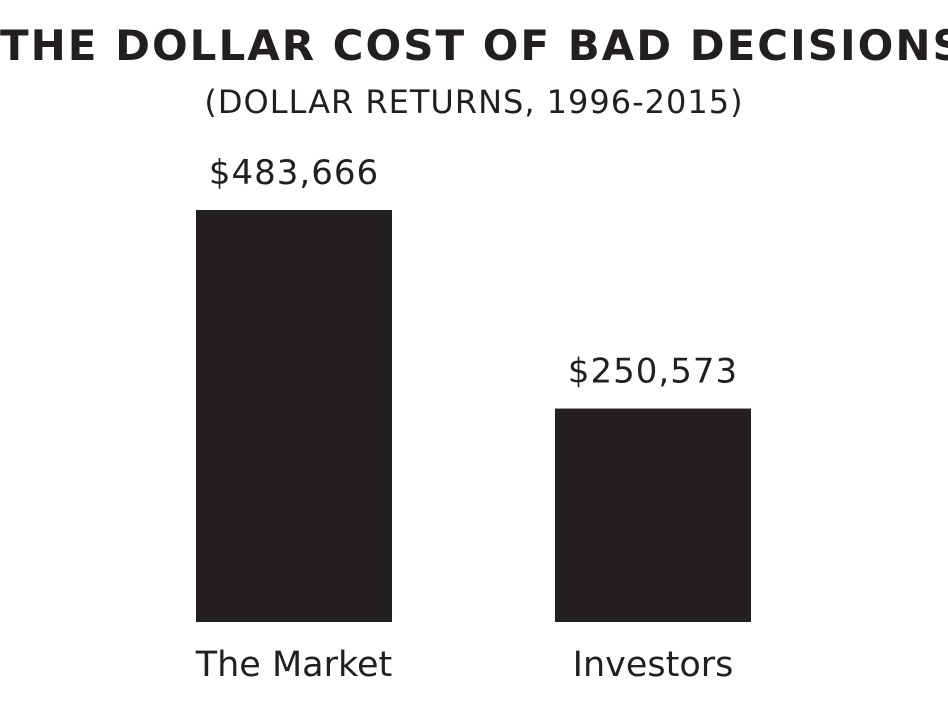  Describe the element at coordinates (474, 102) in the screenshot. I see `chart-subtitle: (DOLLAR RETURNS, 1996-2015)` at that location.